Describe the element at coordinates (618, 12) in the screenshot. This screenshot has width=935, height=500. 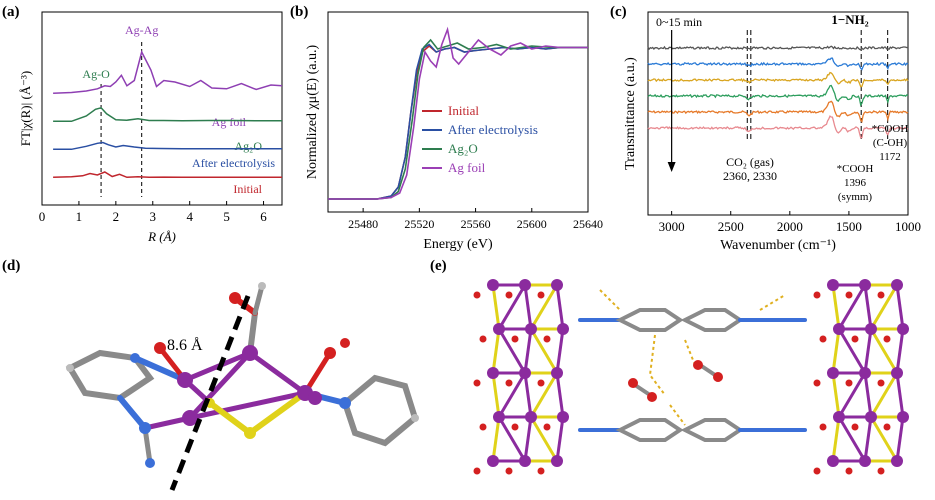
I see `panel-c-label: (c)` at that location.